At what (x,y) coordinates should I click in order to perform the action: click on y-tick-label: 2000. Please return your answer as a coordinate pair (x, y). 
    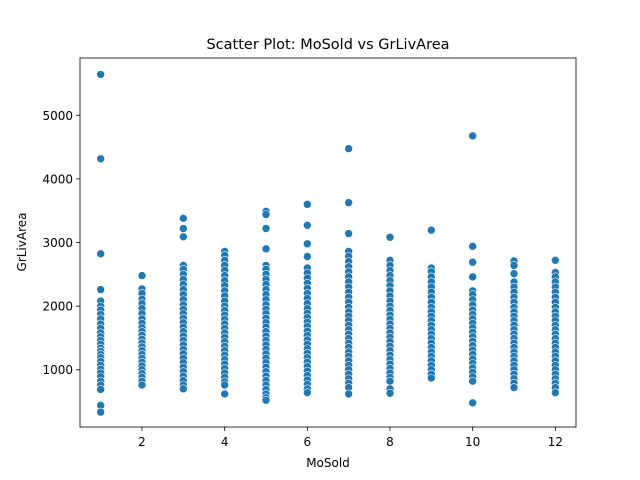
    Looking at the image, I should click on (57, 307).